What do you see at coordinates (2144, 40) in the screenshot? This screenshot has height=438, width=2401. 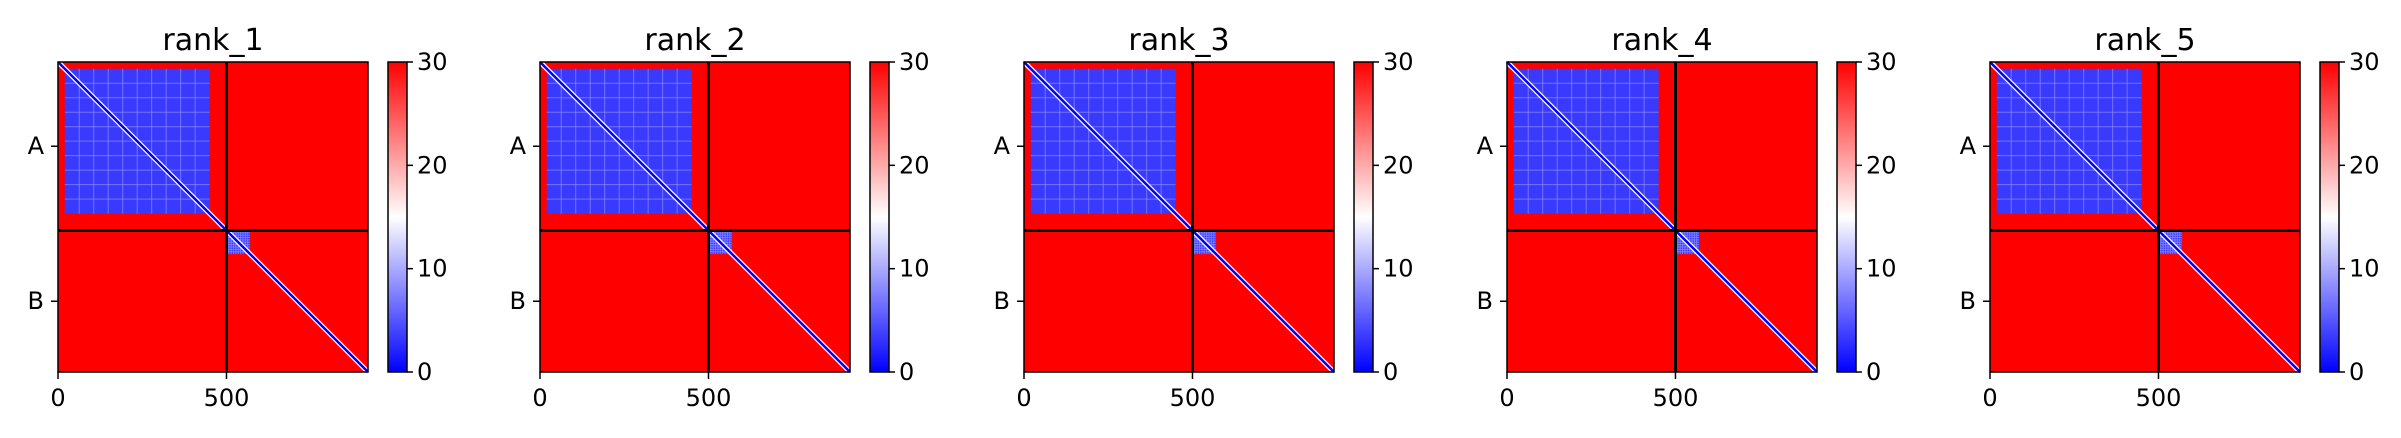 I see `panel-title: rank_5` at bounding box center [2144, 40].